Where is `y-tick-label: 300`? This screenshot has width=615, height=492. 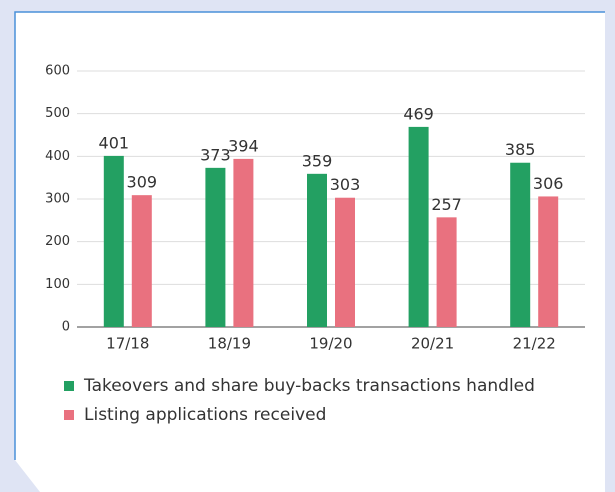
y-tick-label: 300 is located at coordinates (57, 199).